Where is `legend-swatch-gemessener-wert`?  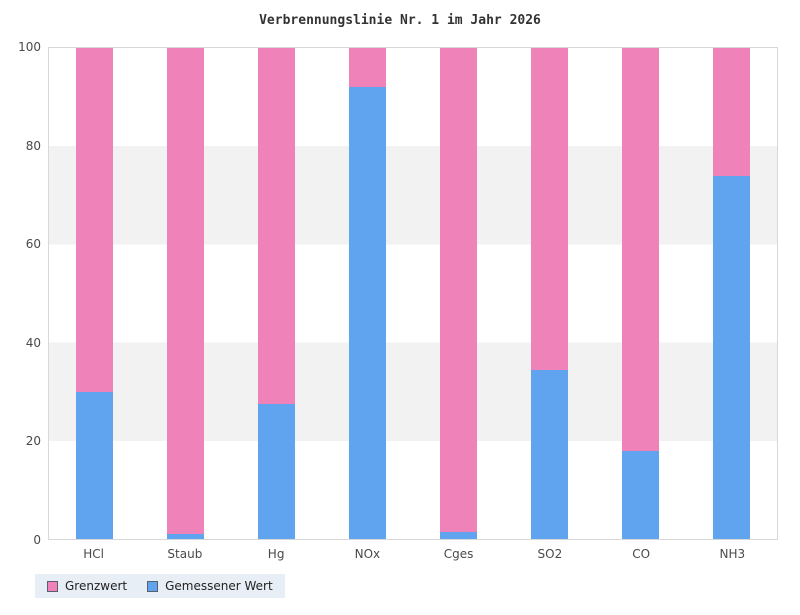
legend-swatch-gemessener-wert is located at coordinates (153, 586).